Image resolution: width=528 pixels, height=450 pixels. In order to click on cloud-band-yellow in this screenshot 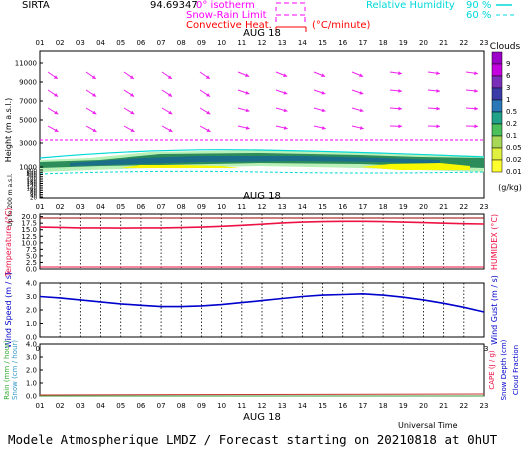, I will do `click(180, 166)`.